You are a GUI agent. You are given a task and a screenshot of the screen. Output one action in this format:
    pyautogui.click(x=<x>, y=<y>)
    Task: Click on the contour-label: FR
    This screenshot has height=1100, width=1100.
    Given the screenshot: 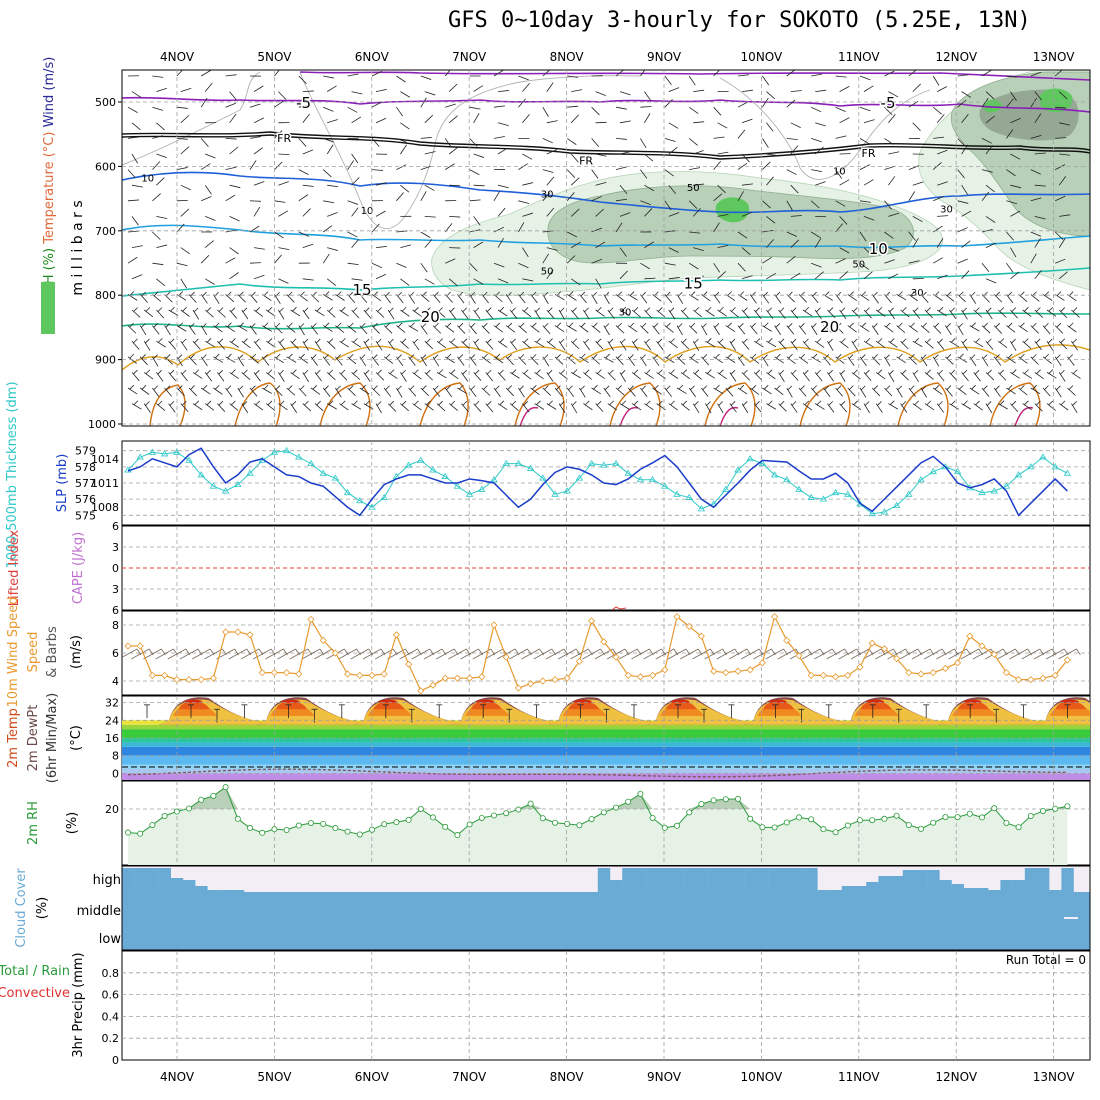 What is the action you would take?
    pyautogui.click(x=284, y=138)
    